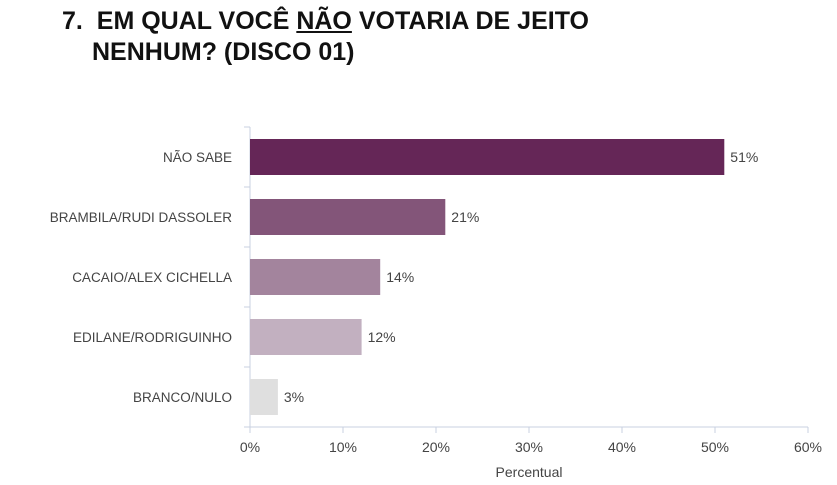 This screenshot has width=837, height=485. Describe the element at coordinates (152, 277) in the screenshot. I see `category-label: CACAIO/ALEX CICHELLA` at that location.